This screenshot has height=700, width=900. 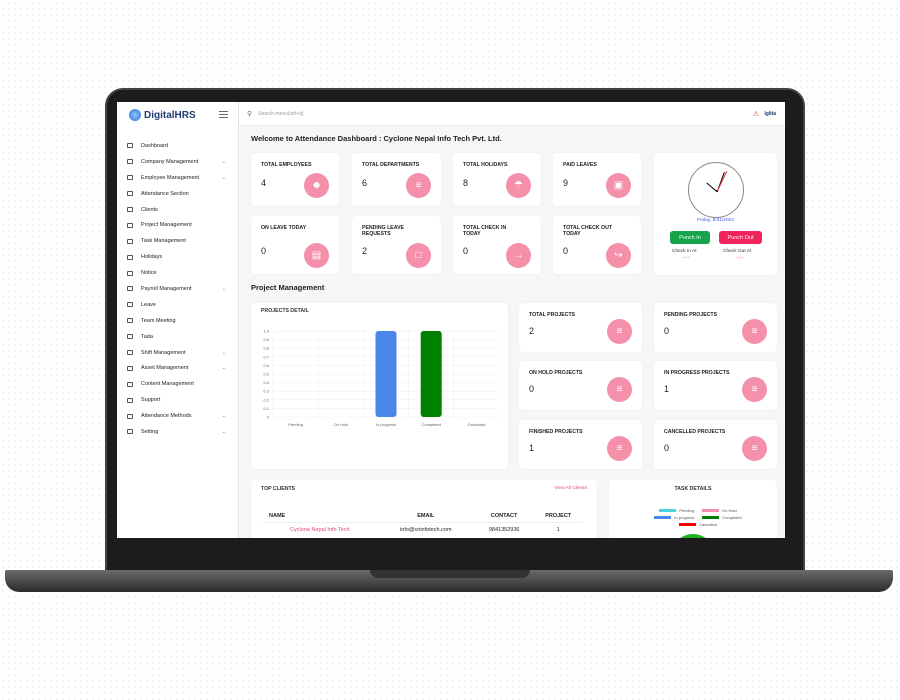 What do you see at coordinates (264, 183) in the screenshot?
I see `stat-value: 4` at bounding box center [264, 183].